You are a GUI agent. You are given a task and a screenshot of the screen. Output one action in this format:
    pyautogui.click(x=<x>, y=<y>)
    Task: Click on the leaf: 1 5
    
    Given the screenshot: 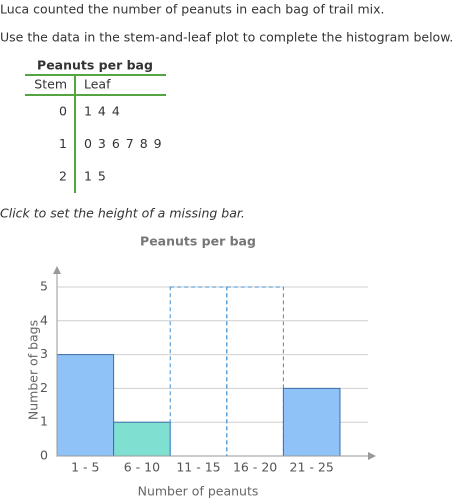 What is the action you would take?
    pyautogui.click(x=95, y=176)
    